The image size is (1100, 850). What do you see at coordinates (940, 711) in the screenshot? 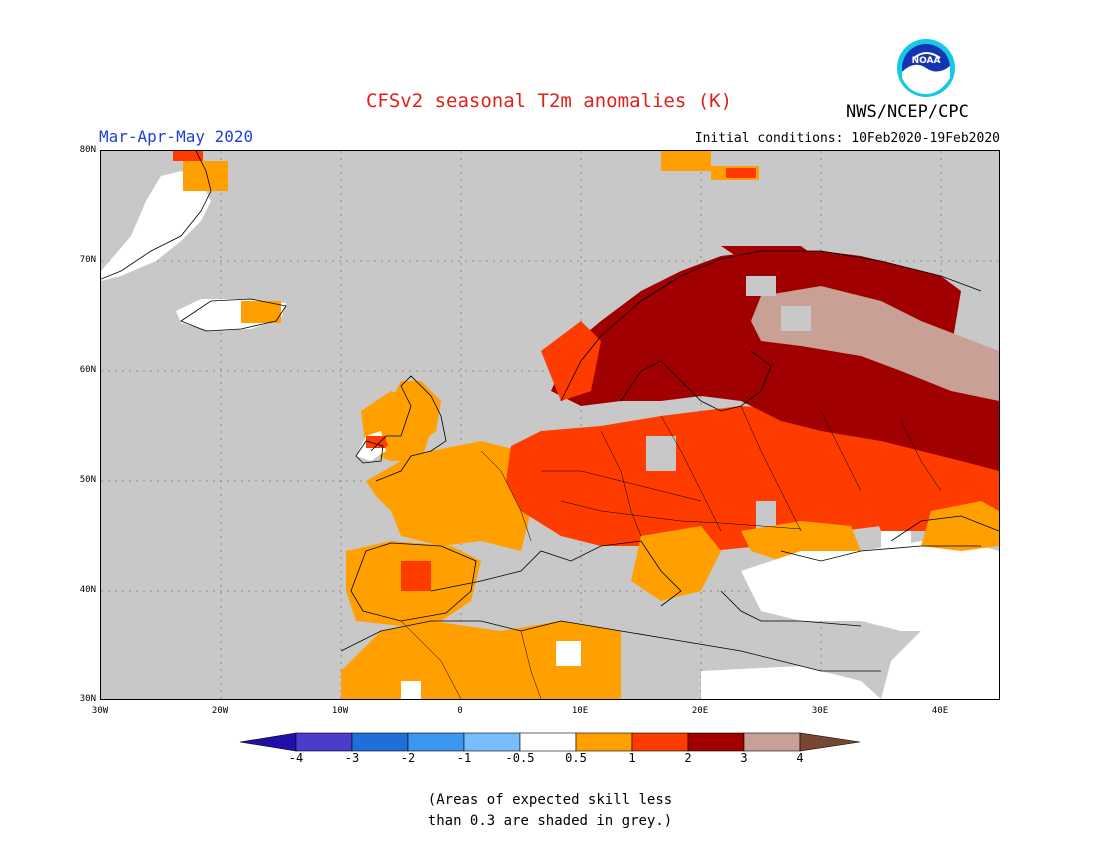
I see `lon-label: 40E` at bounding box center [940, 711].